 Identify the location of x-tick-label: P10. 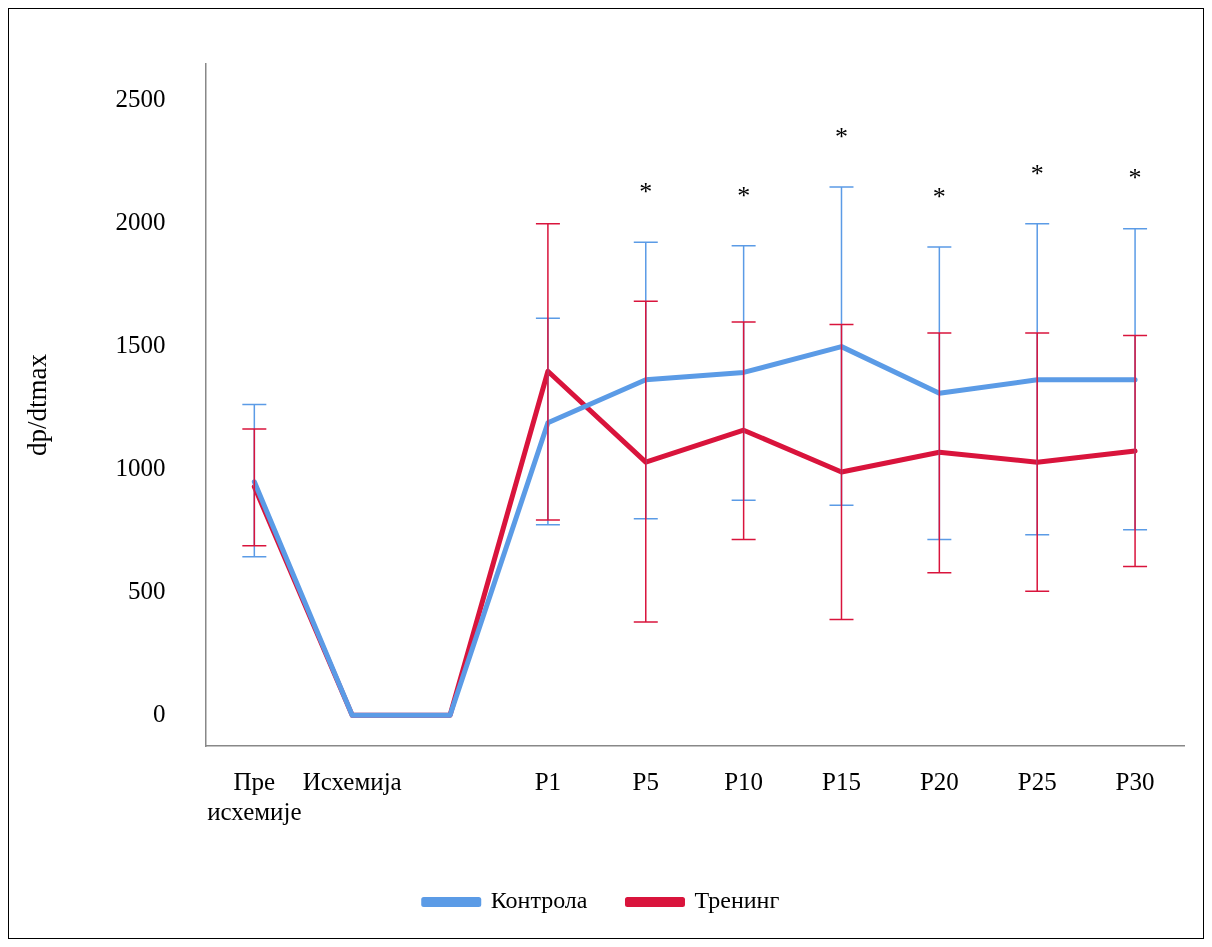
(744, 781).